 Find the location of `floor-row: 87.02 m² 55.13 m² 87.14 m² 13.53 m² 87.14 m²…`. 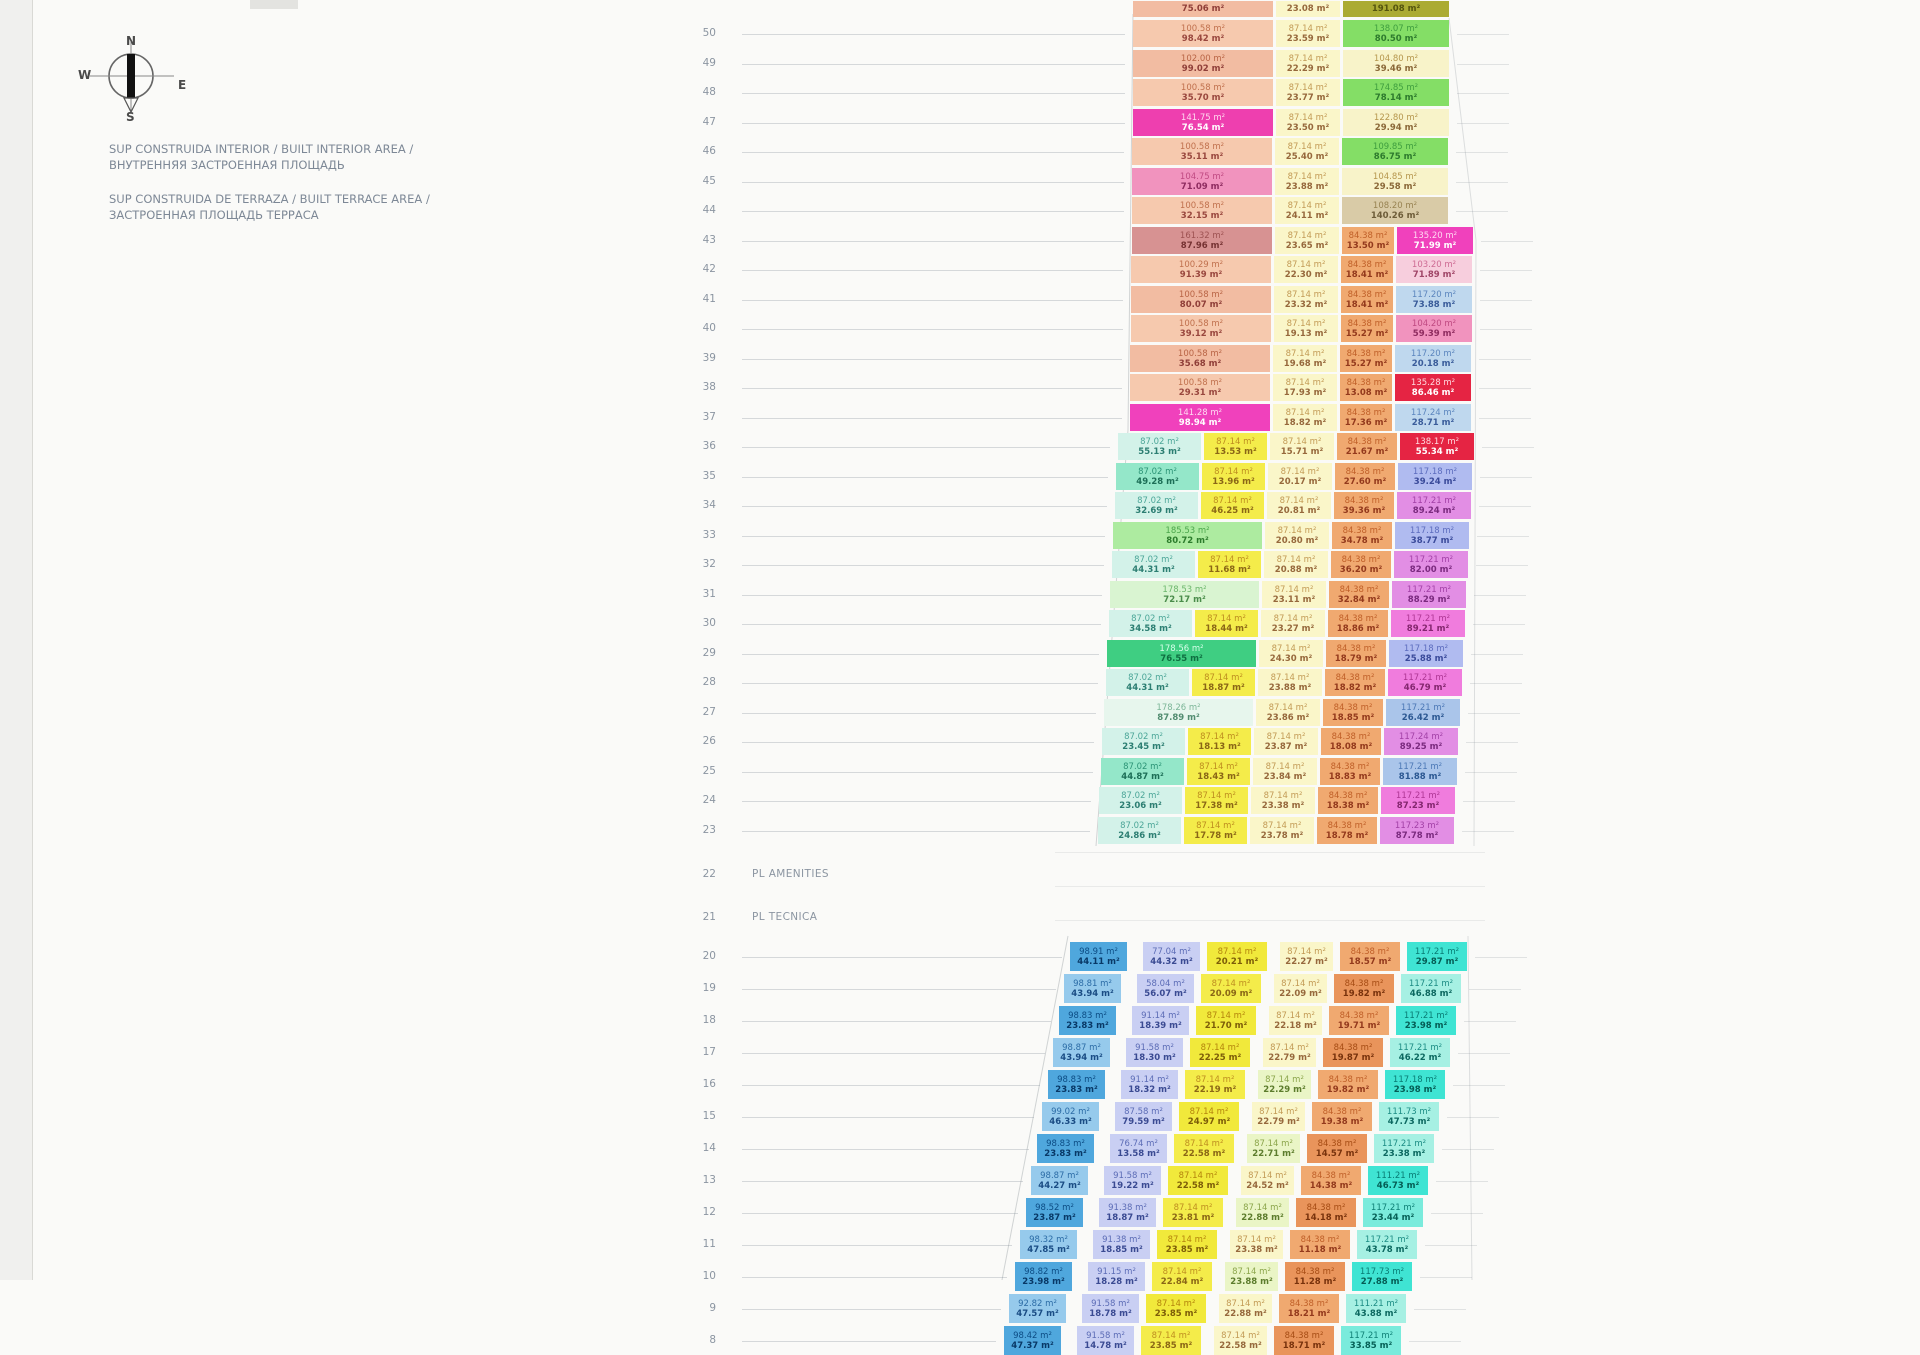

floor-row: 87.02 m² 55.13 m² 87.14 m² 13.53 m² 87.14 m²… is located at coordinates (1296, 446).